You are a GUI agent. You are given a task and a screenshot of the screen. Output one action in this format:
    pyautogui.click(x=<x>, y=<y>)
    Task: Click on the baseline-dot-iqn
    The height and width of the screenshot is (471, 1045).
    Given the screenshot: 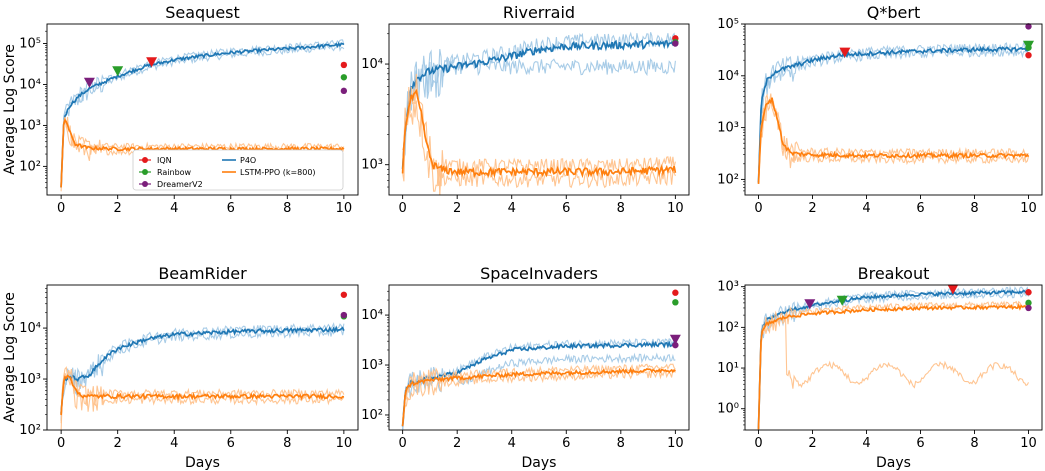 What is the action you would take?
    pyautogui.click(x=1028, y=55)
    